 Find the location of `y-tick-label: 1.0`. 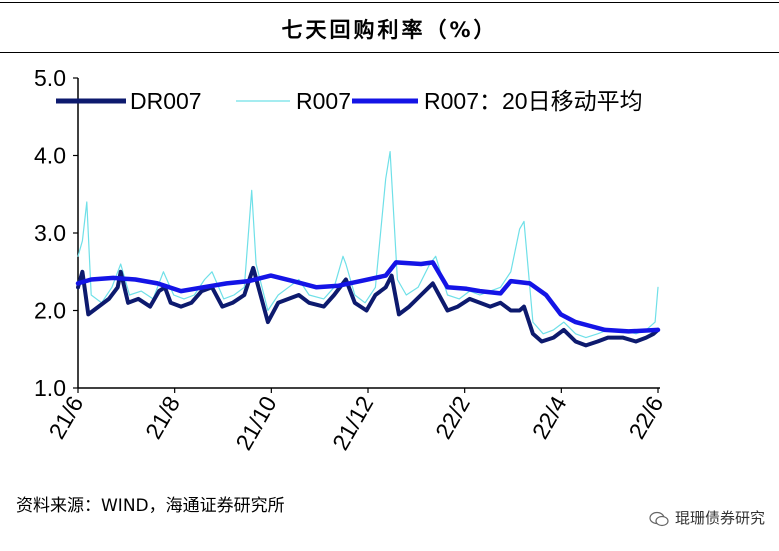

y-tick-label: 1.0 is located at coordinates (50, 388).